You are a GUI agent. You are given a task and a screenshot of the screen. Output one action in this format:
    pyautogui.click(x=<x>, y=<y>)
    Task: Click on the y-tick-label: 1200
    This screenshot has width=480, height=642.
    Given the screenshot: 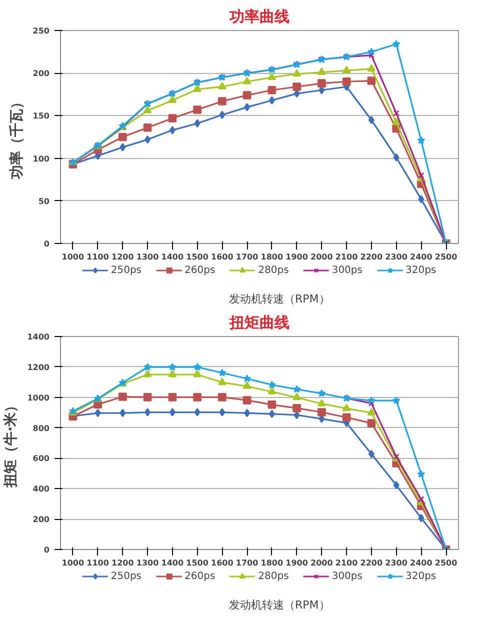 What is the action you would take?
    pyautogui.click(x=38, y=367)
    